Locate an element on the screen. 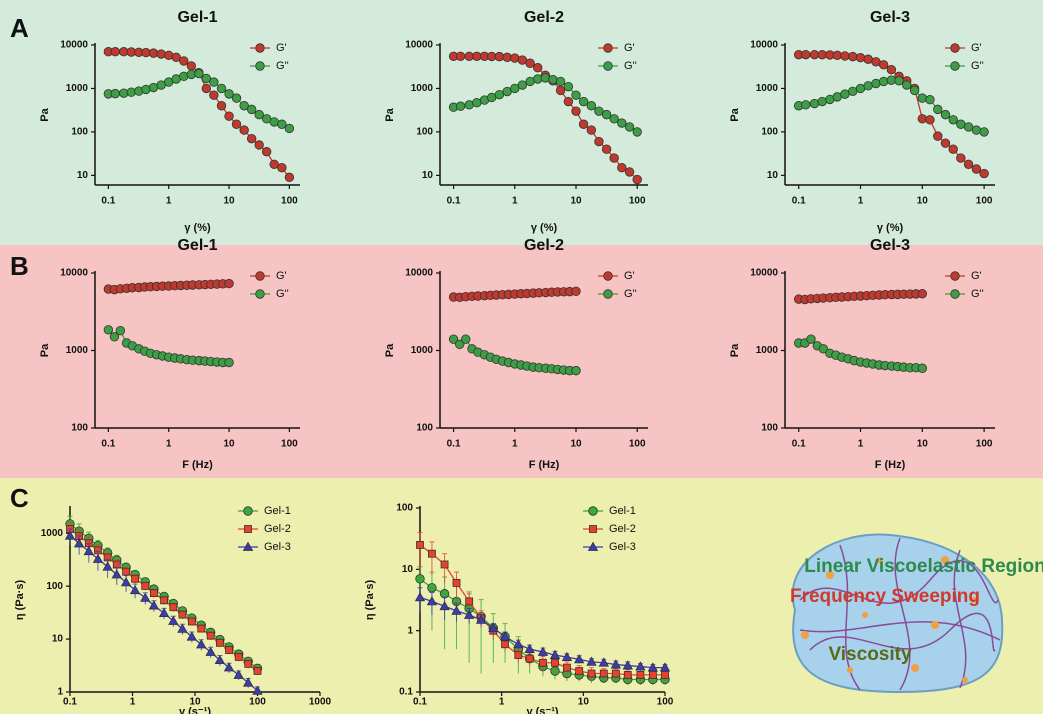  x-axis-label: γ (s⁻¹) is located at coordinates (542, 710).